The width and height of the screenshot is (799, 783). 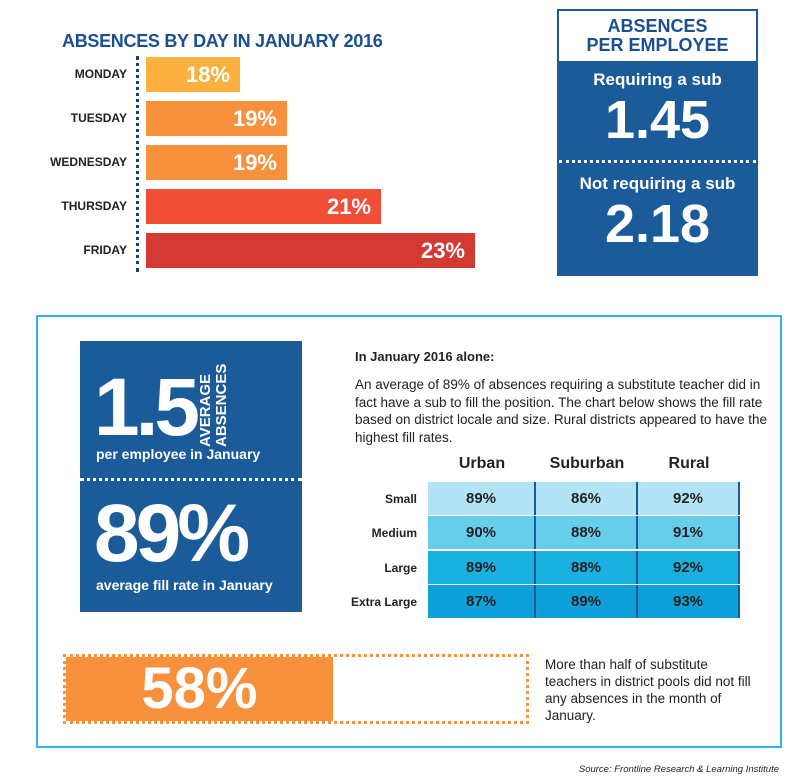 I want to click on table-cell: 90%, so click(x=482, y=533).